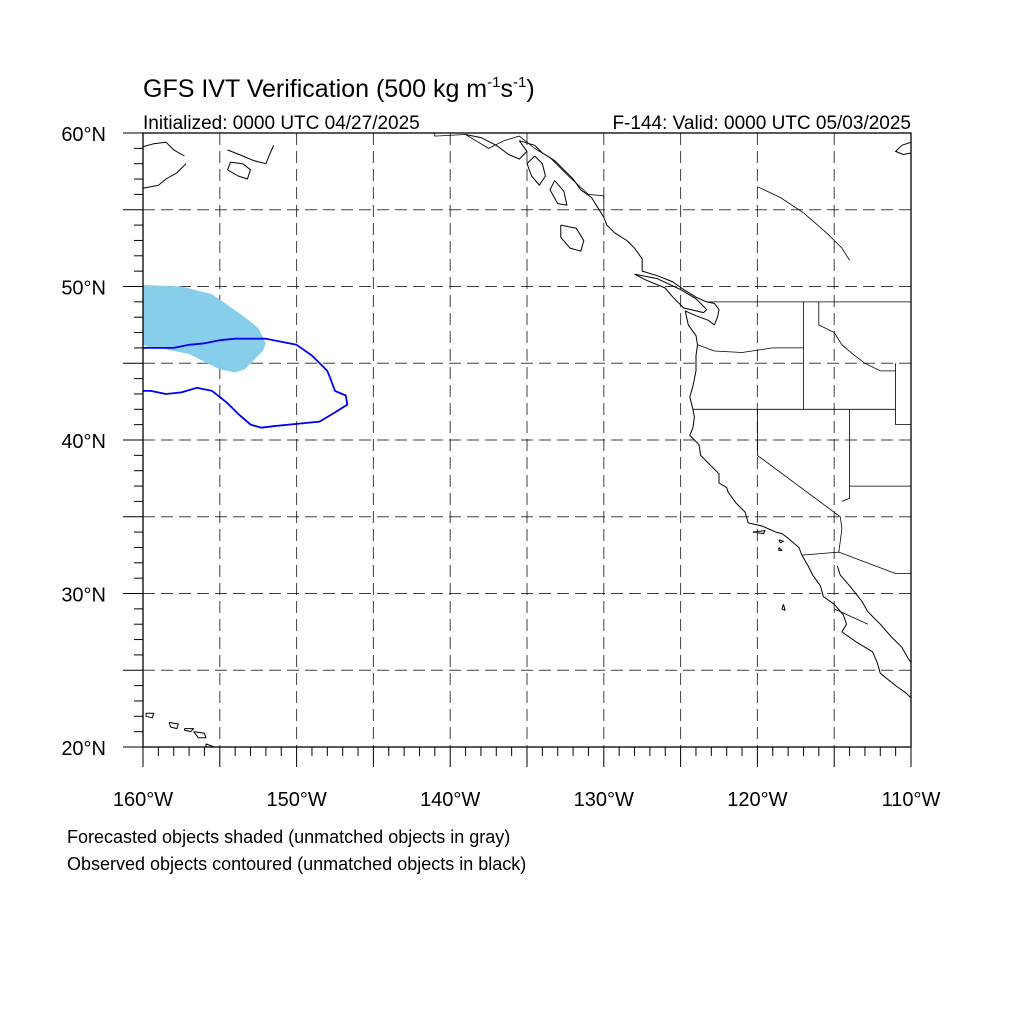 The height and width of the screenshot is (1024, 1024). Describe the element at coordinates (911, 800) in the screenshot. I see `longitude-label: 110°W` at that location.